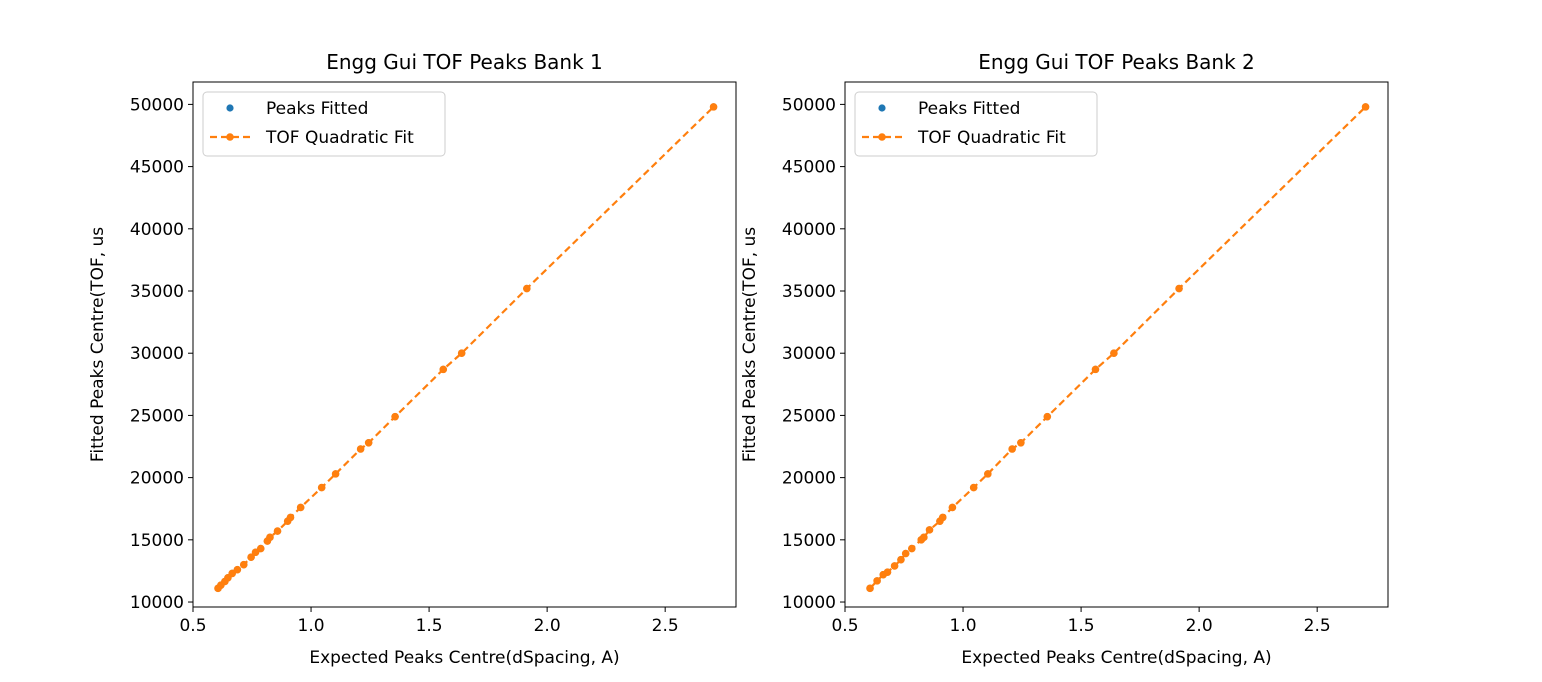 This screenshot has height=682, width=1542. I want to click on chart-title: Engg Gui TOF Peaks Bank 1, so click(464, 62).